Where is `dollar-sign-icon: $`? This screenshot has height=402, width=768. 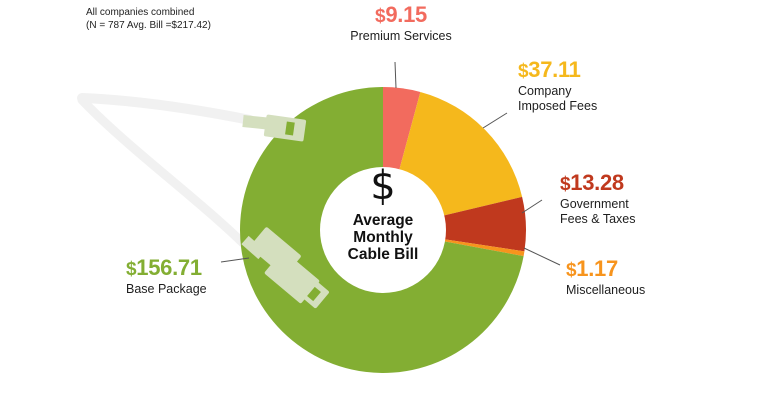
dollar-sign-icon: $ is located at coordinates (383, 186).